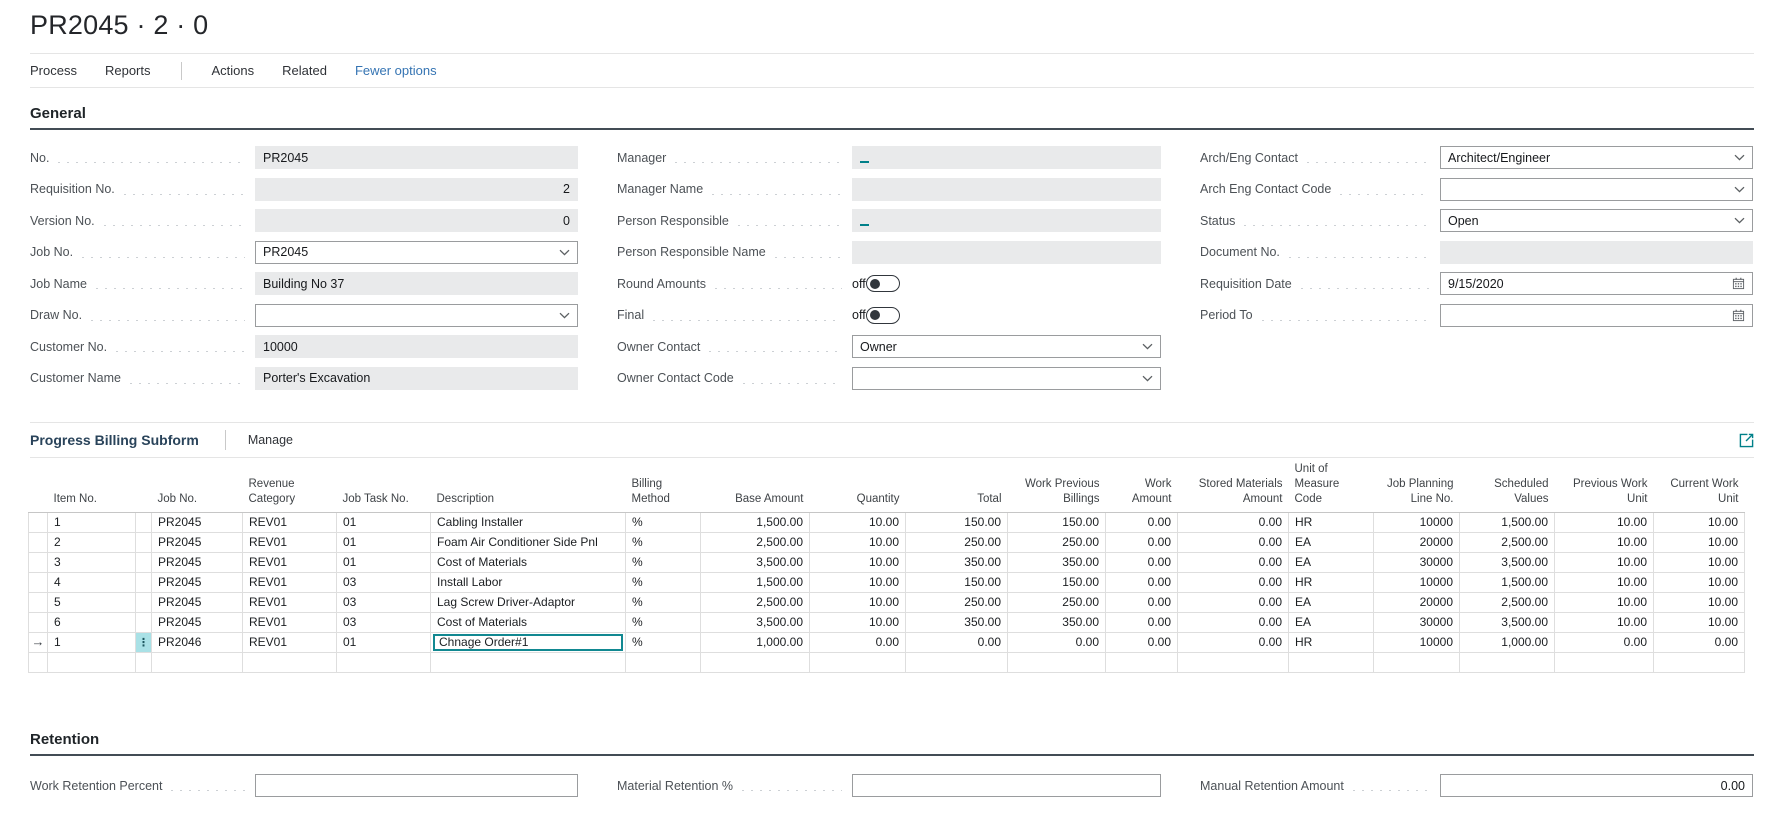  What do you see at coordinates (91, 582) in the screenshot?
I see `cell-item-no: 4` at bounding box center [91, 582].